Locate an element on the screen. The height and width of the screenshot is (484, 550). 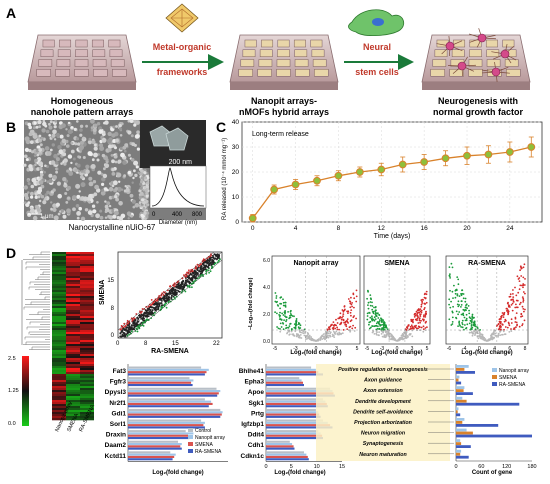
bars-right-xlabel: Log₂(fold change) is located at coordinates (299, 473).